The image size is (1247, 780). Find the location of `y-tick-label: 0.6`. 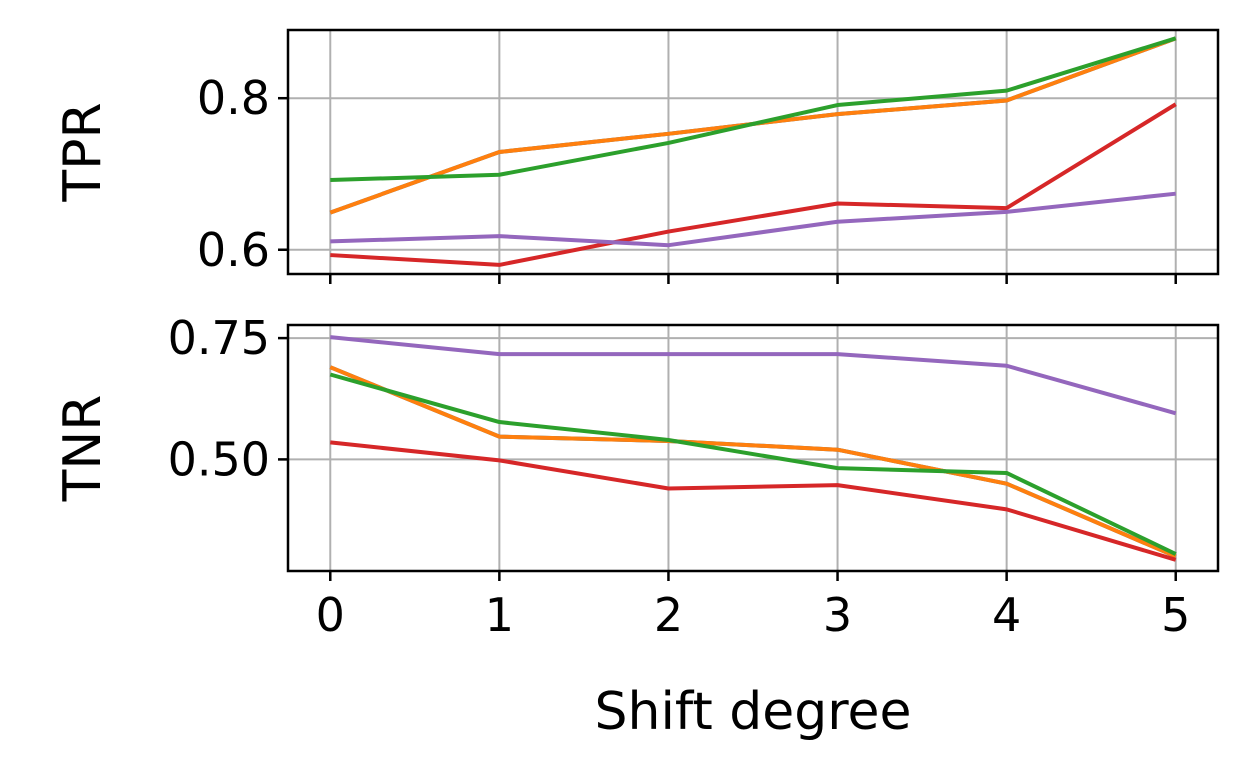

y-tick-label: 0.6 is located at coordinates (233, 250).